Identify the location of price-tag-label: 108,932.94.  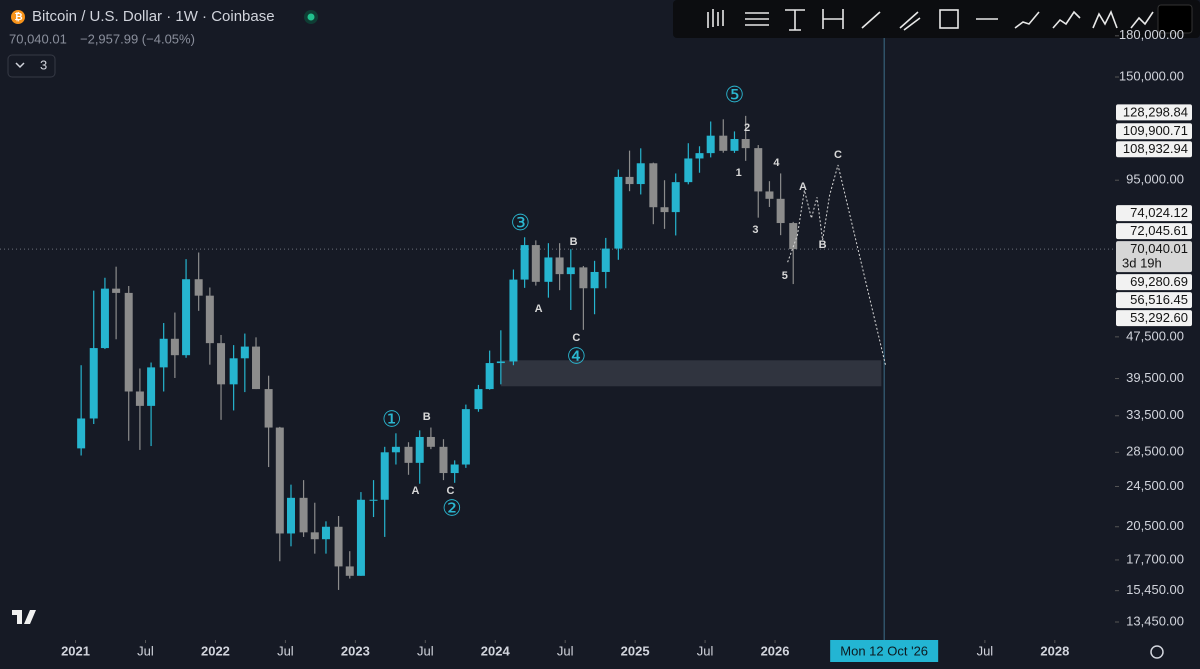
(1155, 148).